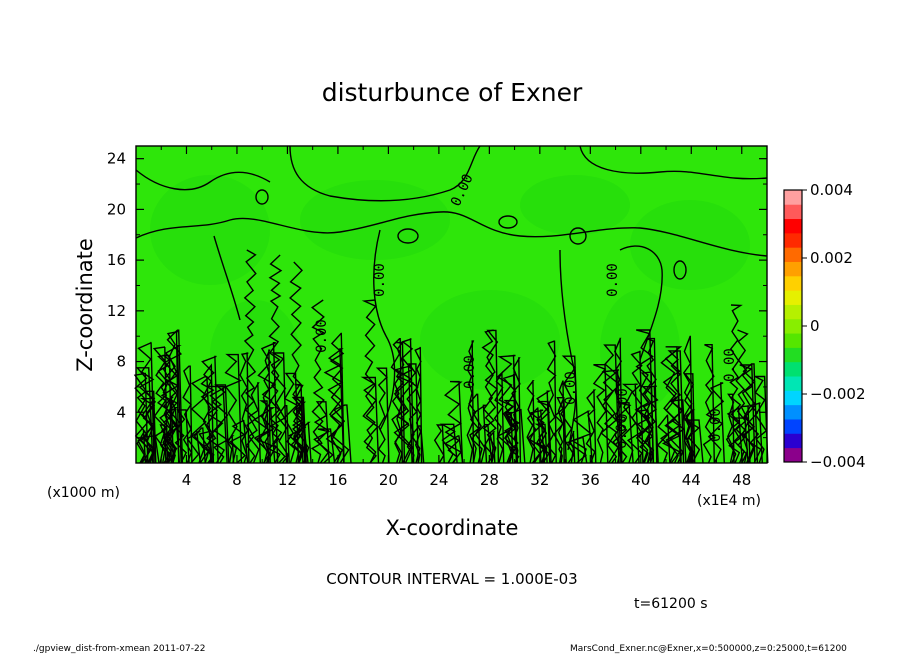 Image resolution: width=904 pixels, height=654 pixels. Describe the element at coordinates (831, 190) in the screenshot. I see `colorbar-tick-label: 0.004` at that location.